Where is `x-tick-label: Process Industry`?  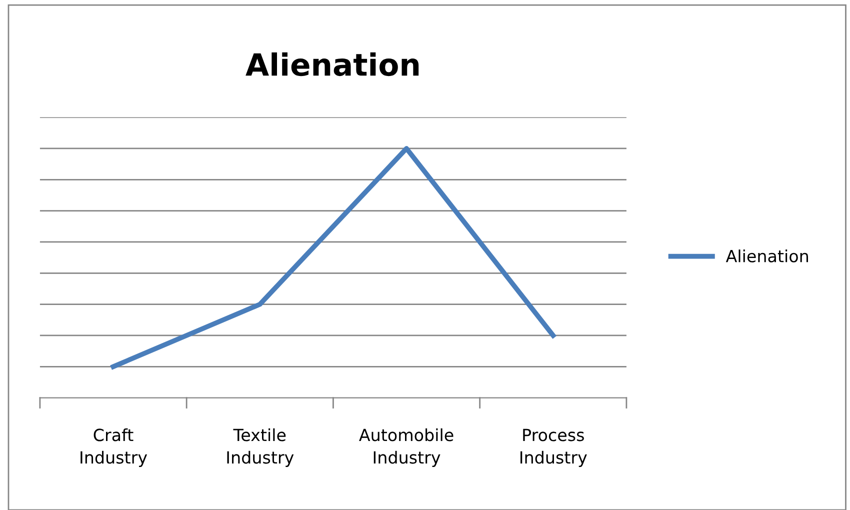
x-tick-label: Process Industry is located at coordinates (553, 447).